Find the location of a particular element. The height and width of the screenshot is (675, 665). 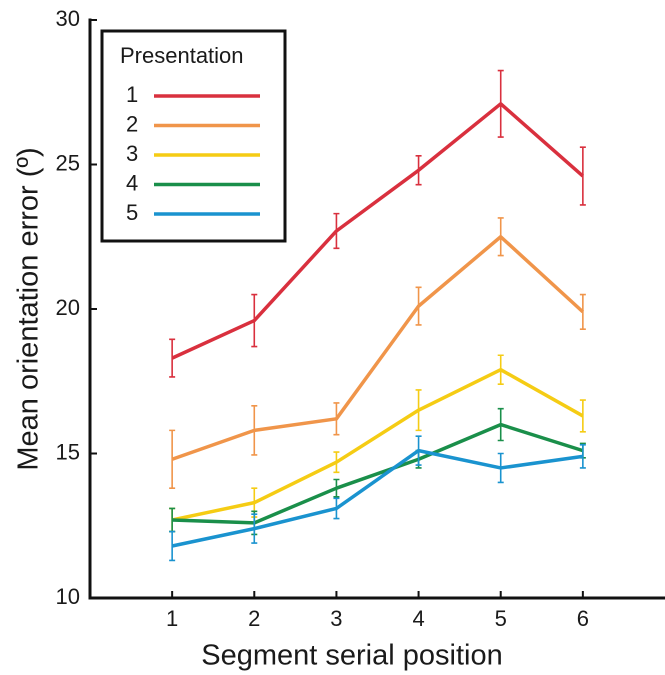

y-tick-label: 10 is located at coordinates (68, 596).